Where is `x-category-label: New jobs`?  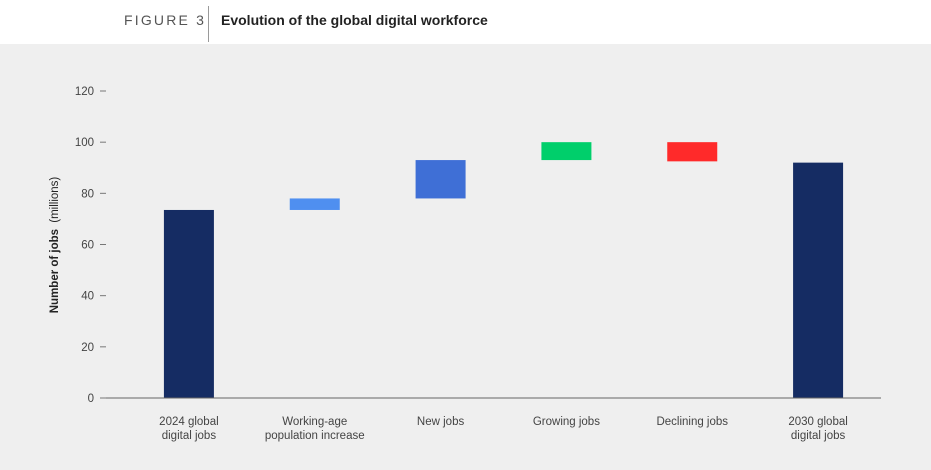
x-category-label: New jobs is located at coordinates (441, 422).